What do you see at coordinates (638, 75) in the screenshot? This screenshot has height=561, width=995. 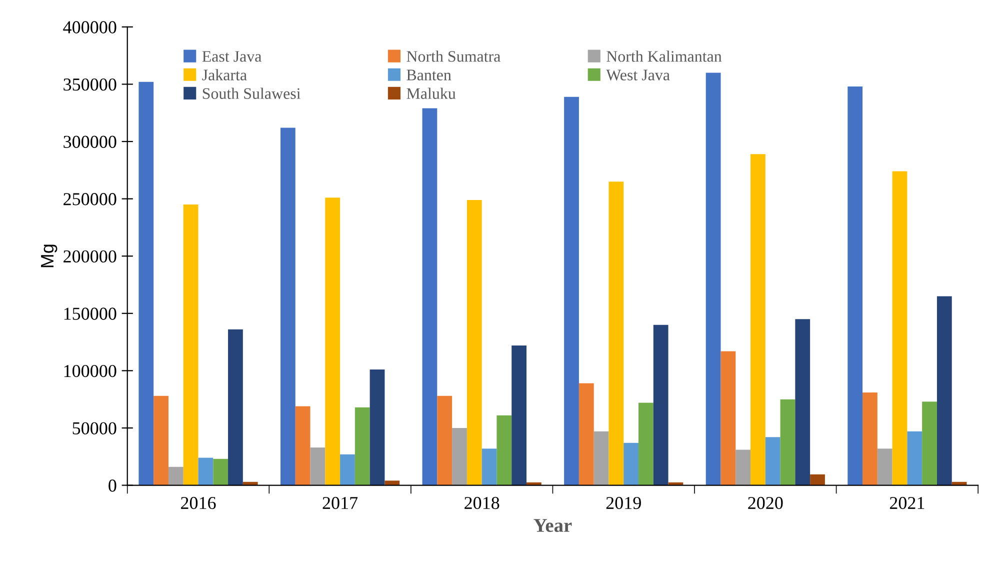 I see `legend-label: West Java` at bounding box center [638, 75].